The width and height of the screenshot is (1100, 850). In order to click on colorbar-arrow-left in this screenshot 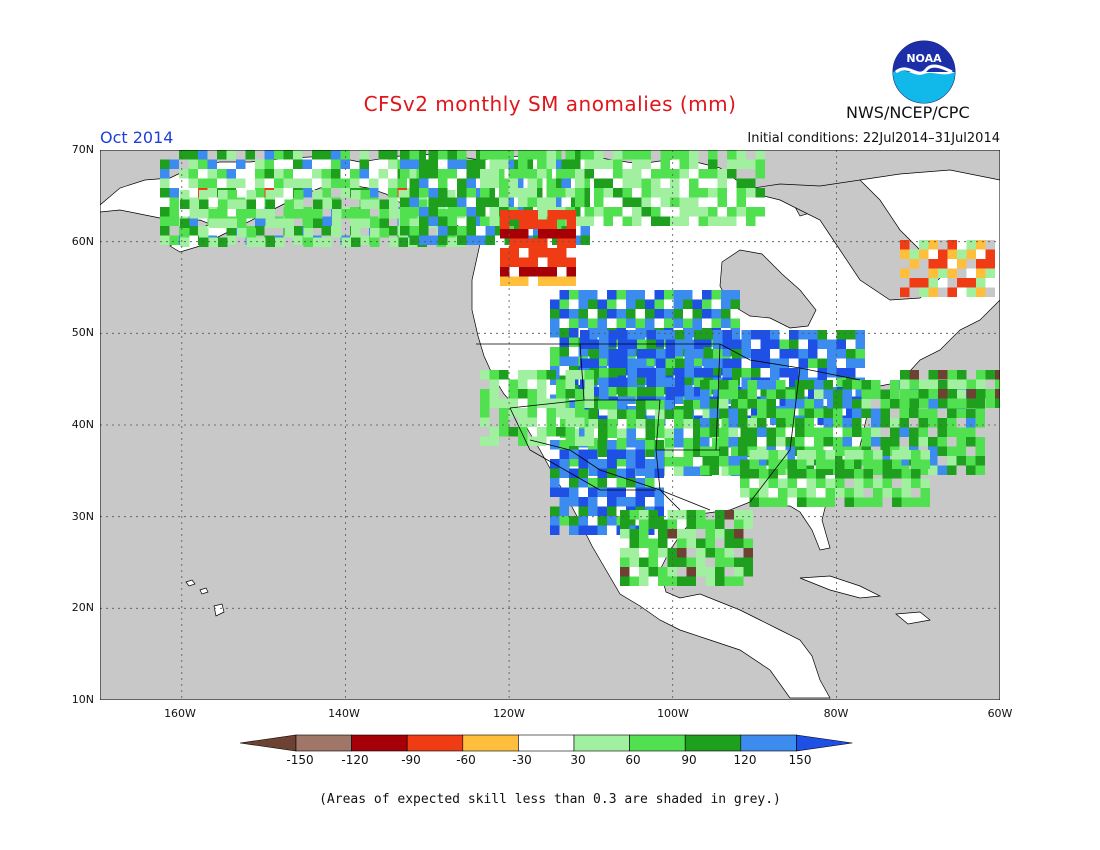, I will do `click(268, 743)`.